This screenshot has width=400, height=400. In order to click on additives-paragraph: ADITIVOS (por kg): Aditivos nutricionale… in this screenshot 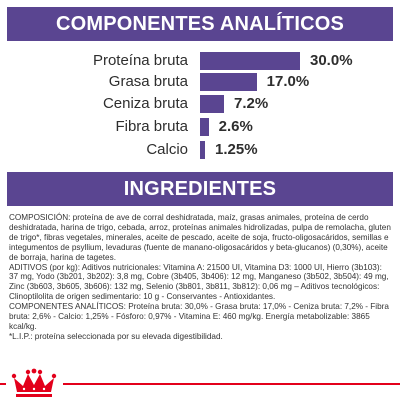, I will do `click(199, 282)`.